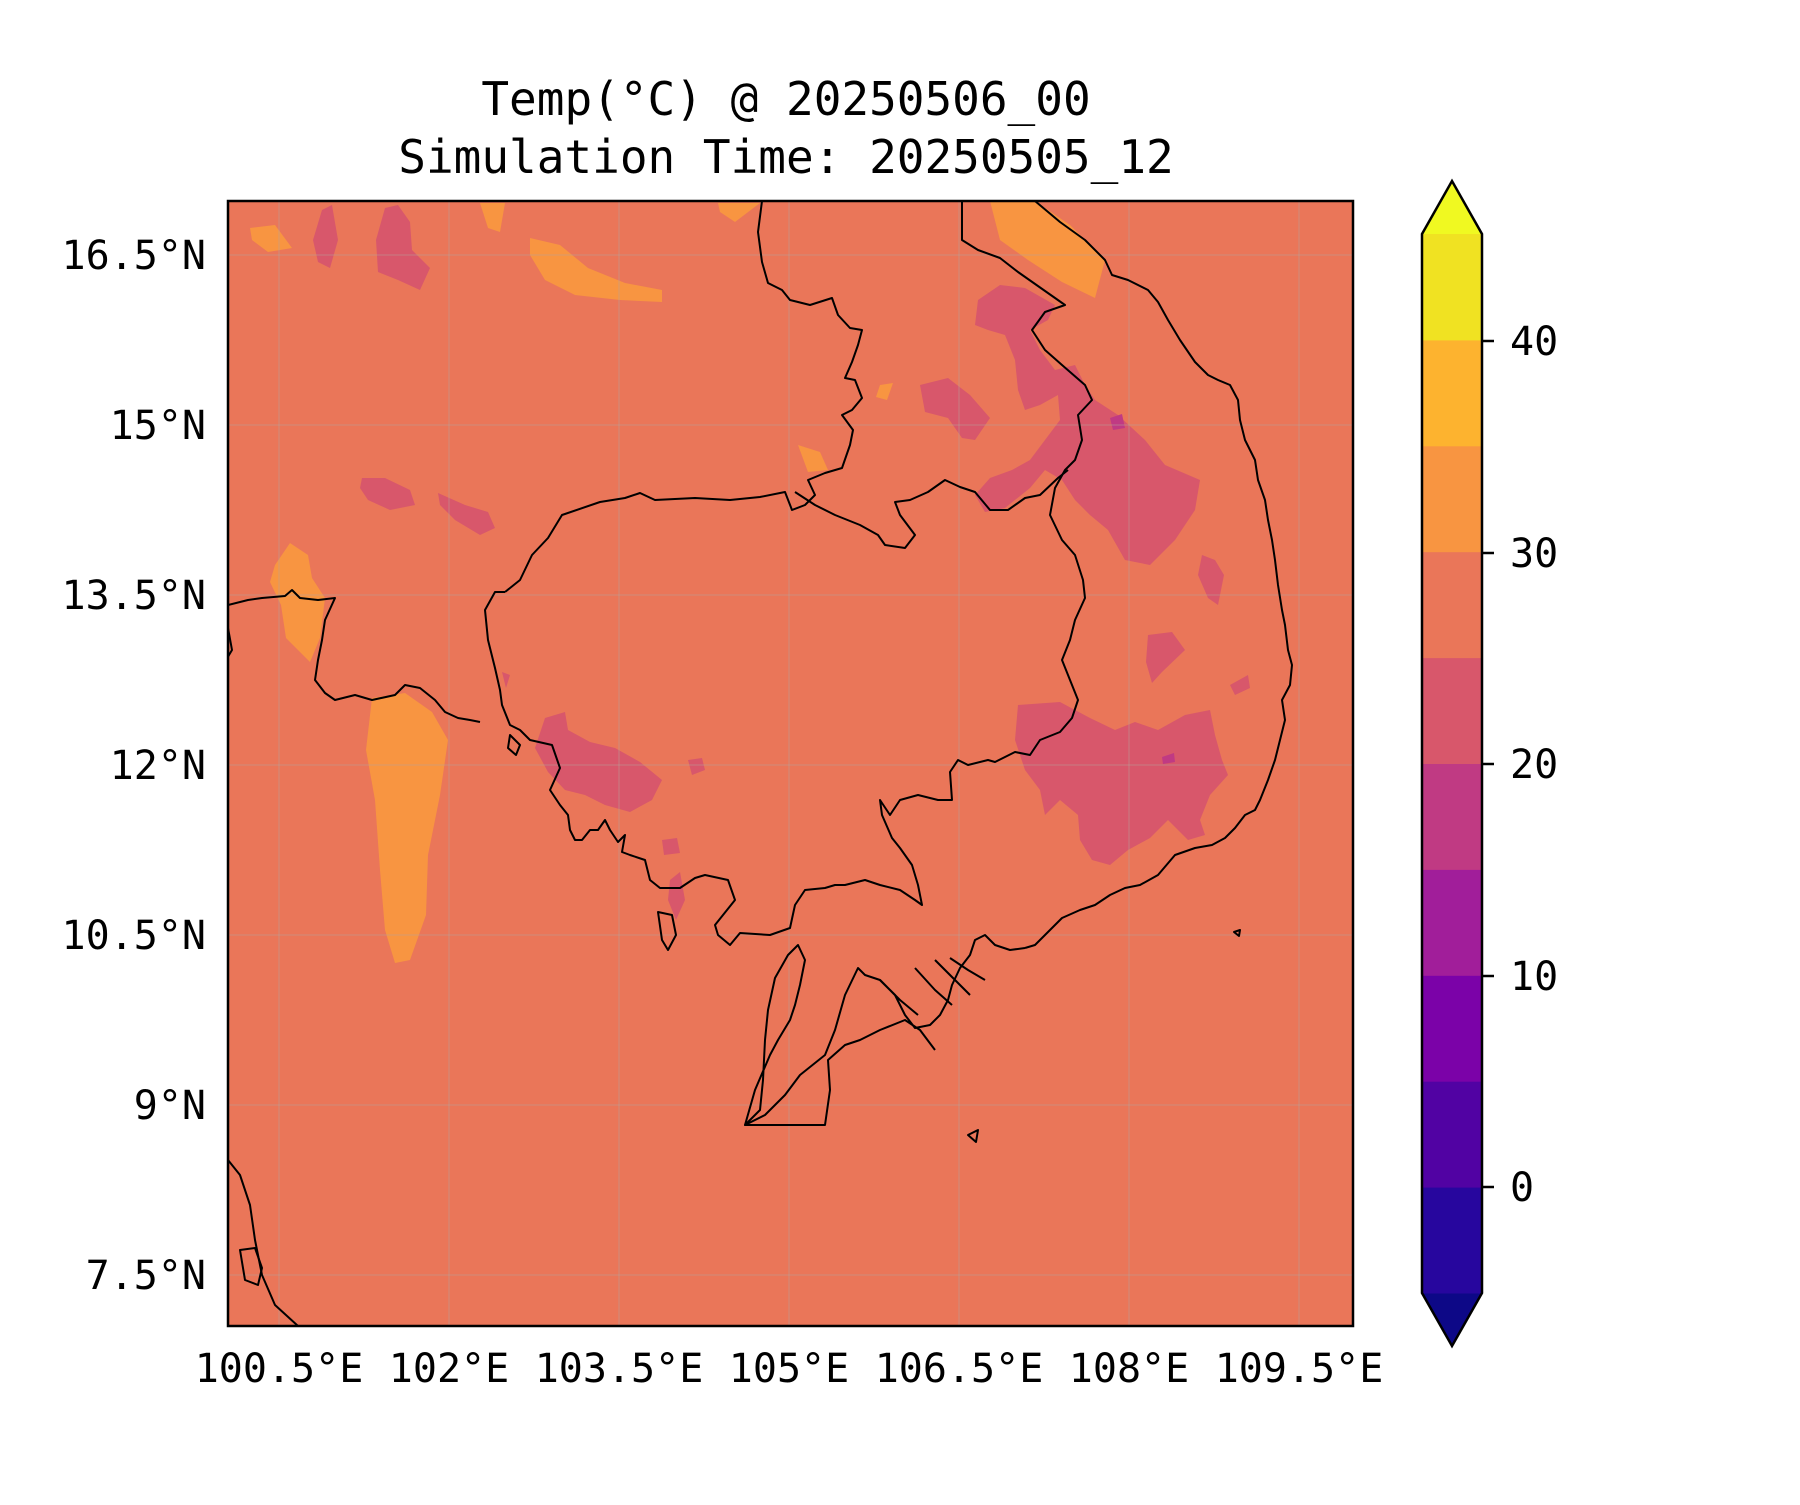 The height and width of the screenshot is (1505, 1800). I want to click on colorbar-ticks, so click(1488, 764).